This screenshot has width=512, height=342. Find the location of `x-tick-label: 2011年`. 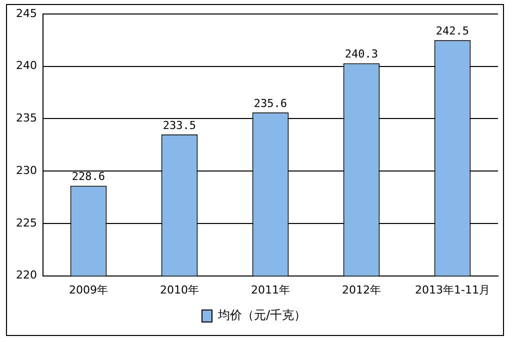

x-tick-label: 2011年 is located at coordinates (270, 289).